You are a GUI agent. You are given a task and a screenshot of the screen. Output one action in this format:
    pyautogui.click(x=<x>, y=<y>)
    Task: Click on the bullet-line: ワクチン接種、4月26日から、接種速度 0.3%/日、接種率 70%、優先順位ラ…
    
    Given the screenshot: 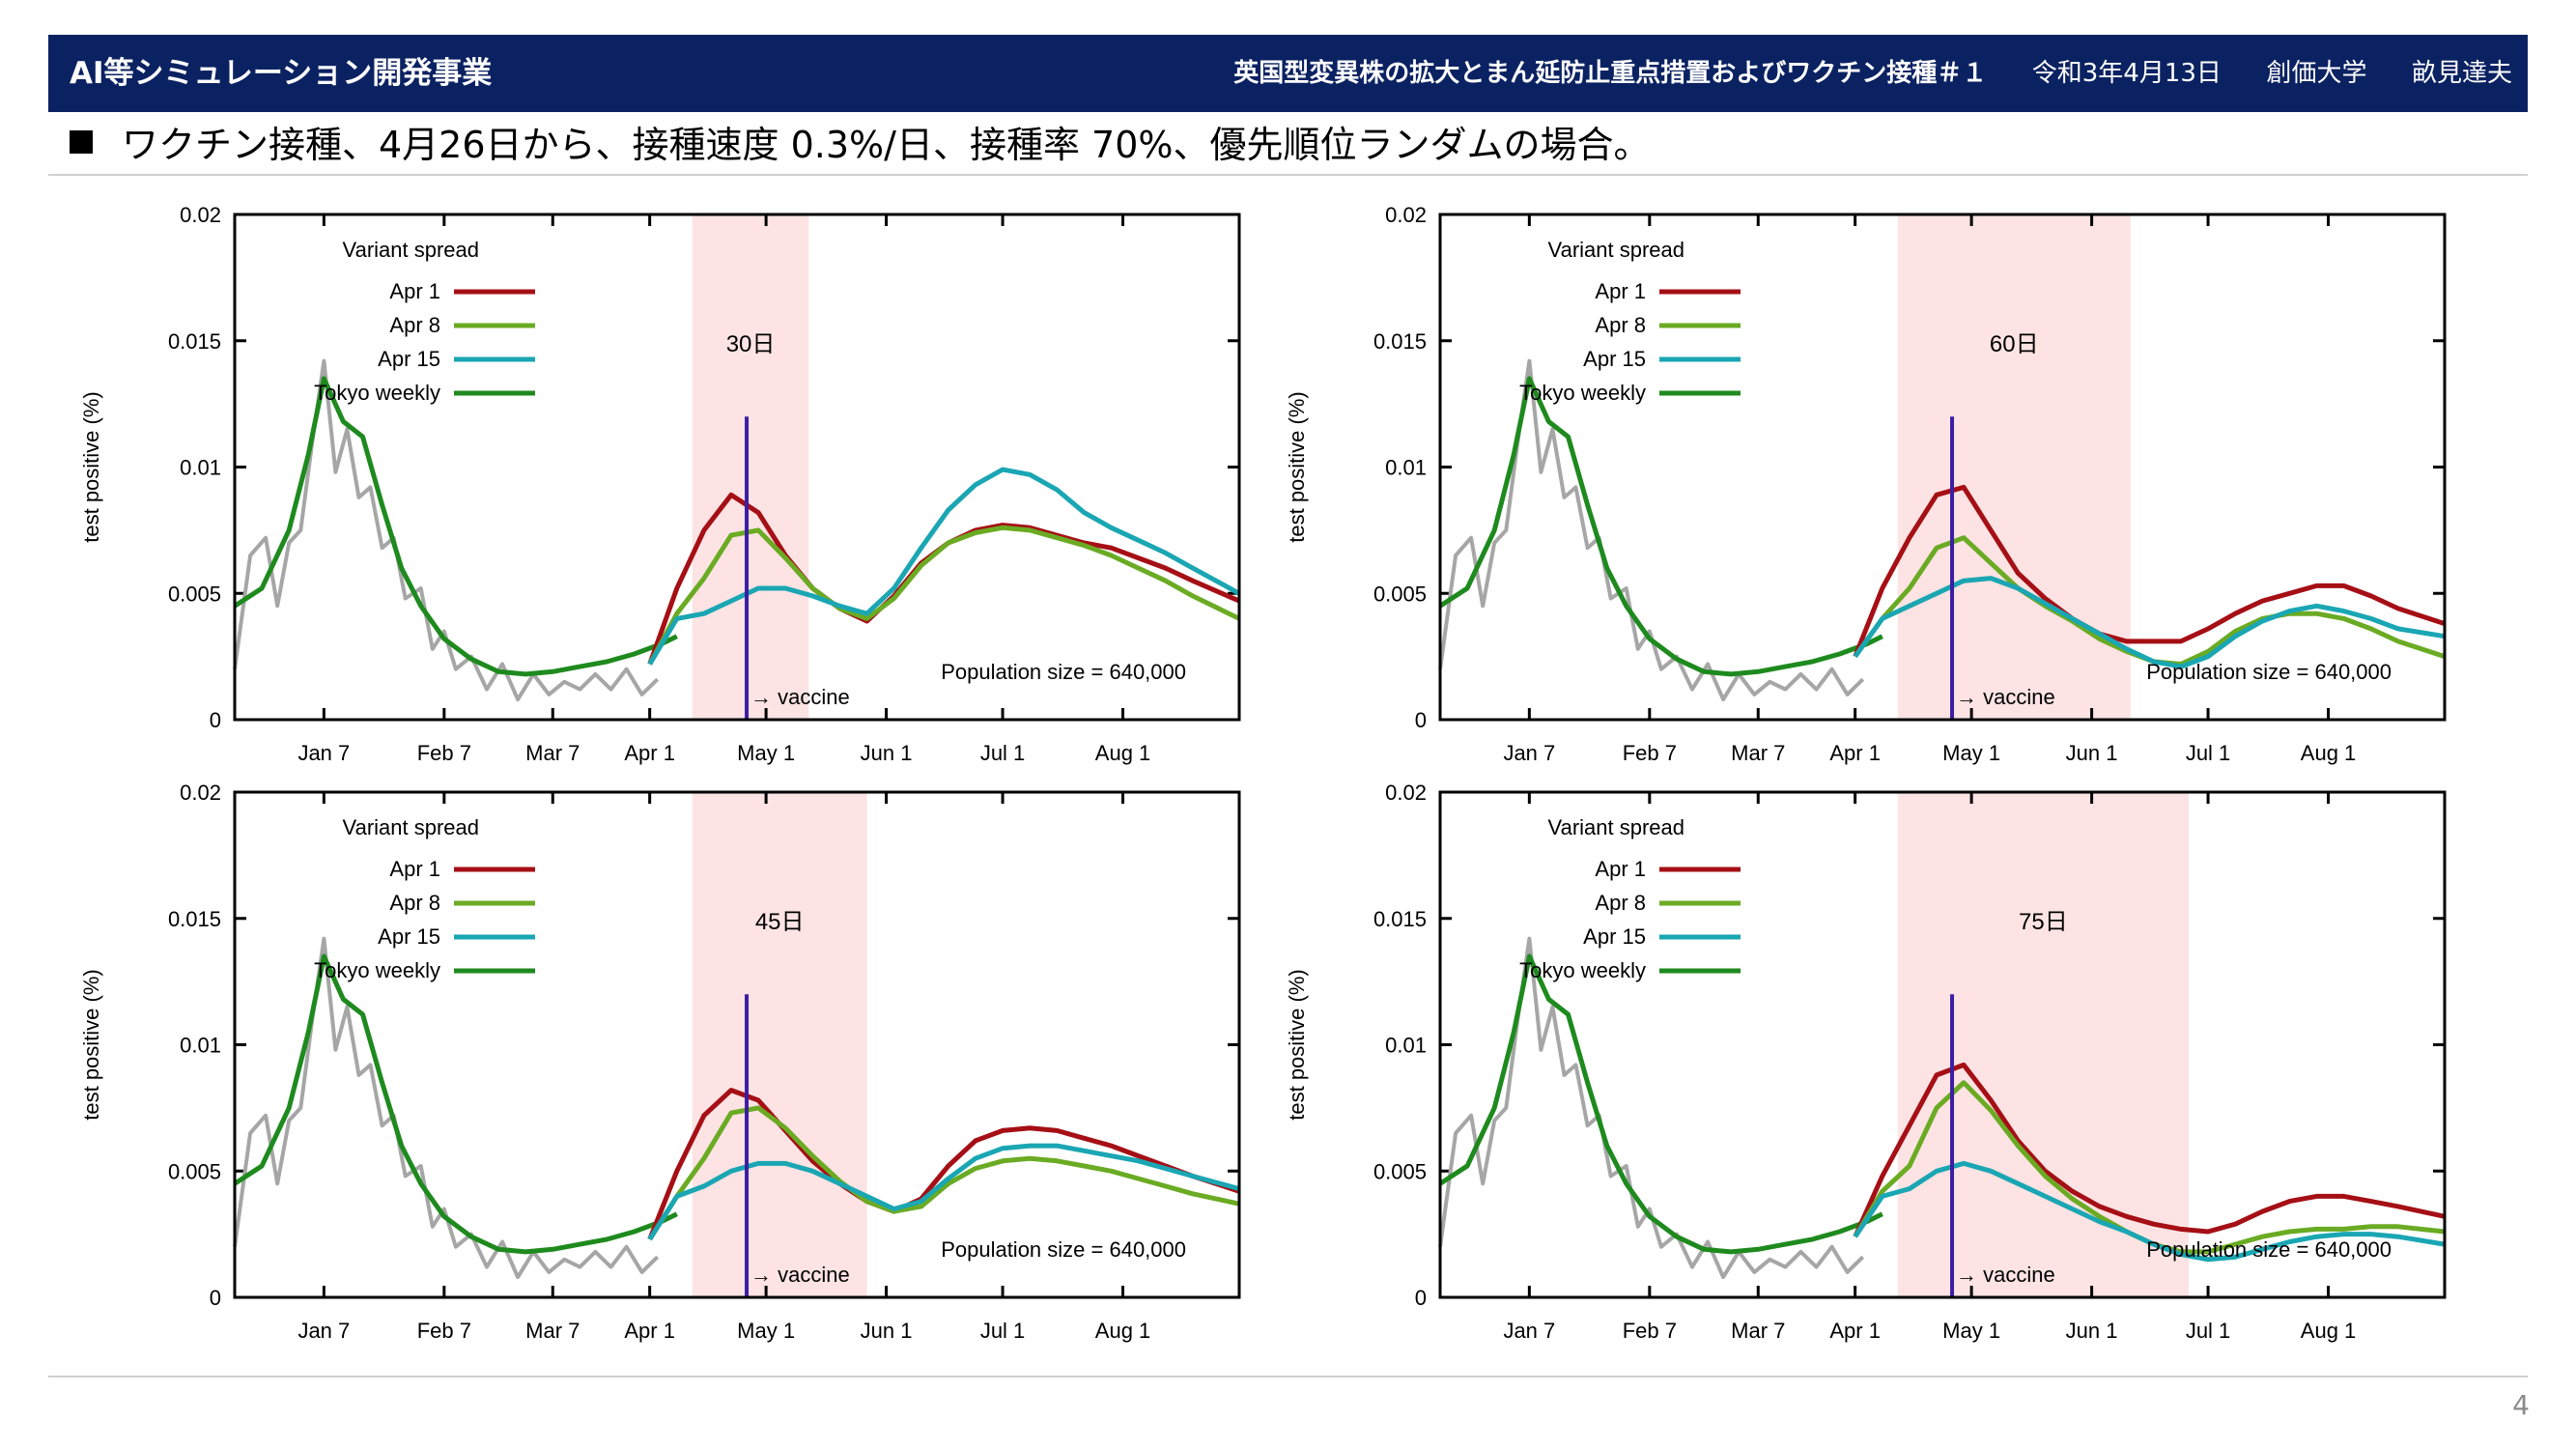 What is the action you would take?
    pyautogui.click(x=860, y=145)
    